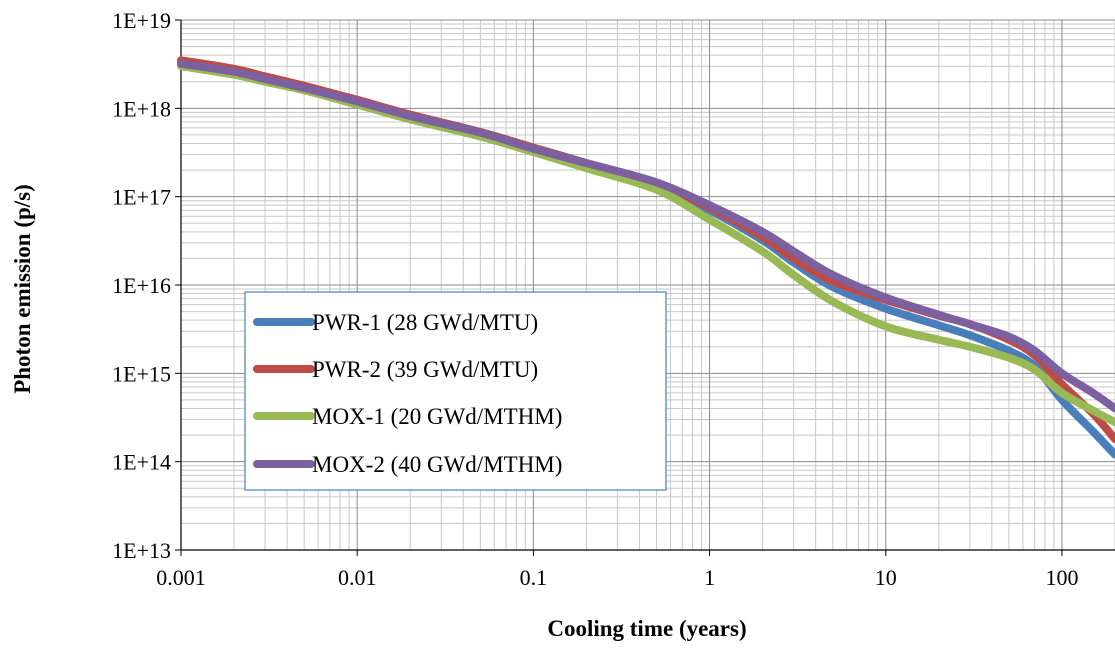  I want to click on y-tick-label: 1E+16, so click(141, 285).